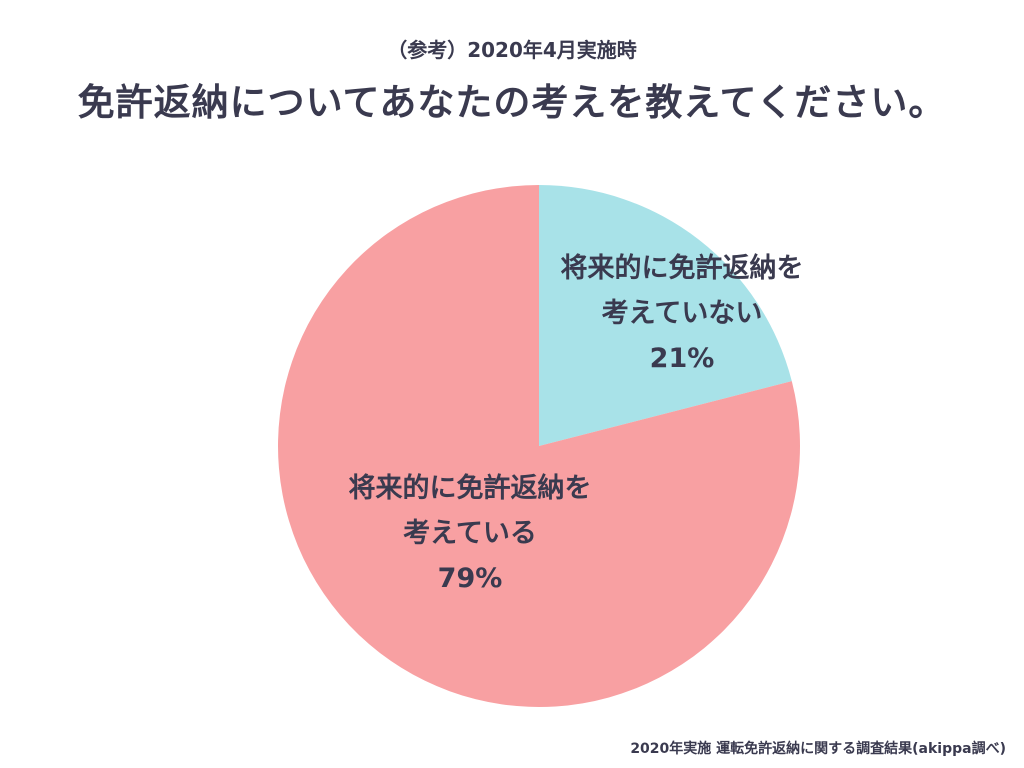 The width and height of the screenshot is (1024, 768). I want to click on slice-label-1-line-1: 考えている, so click(470, 533).